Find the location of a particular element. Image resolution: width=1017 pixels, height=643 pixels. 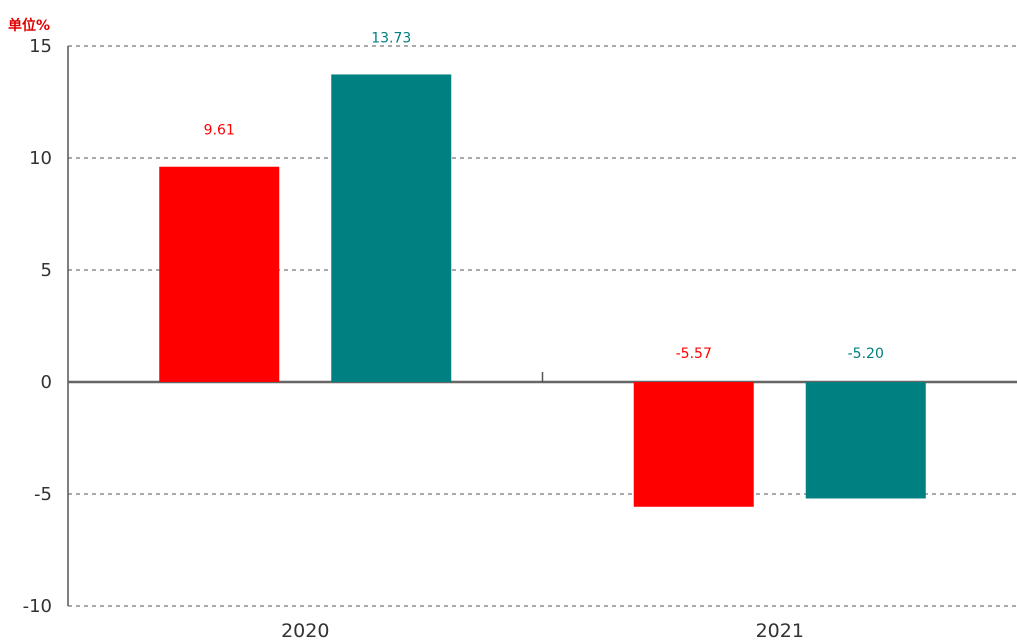

y-tick-label: 5 is located at coordinates (46, 270).